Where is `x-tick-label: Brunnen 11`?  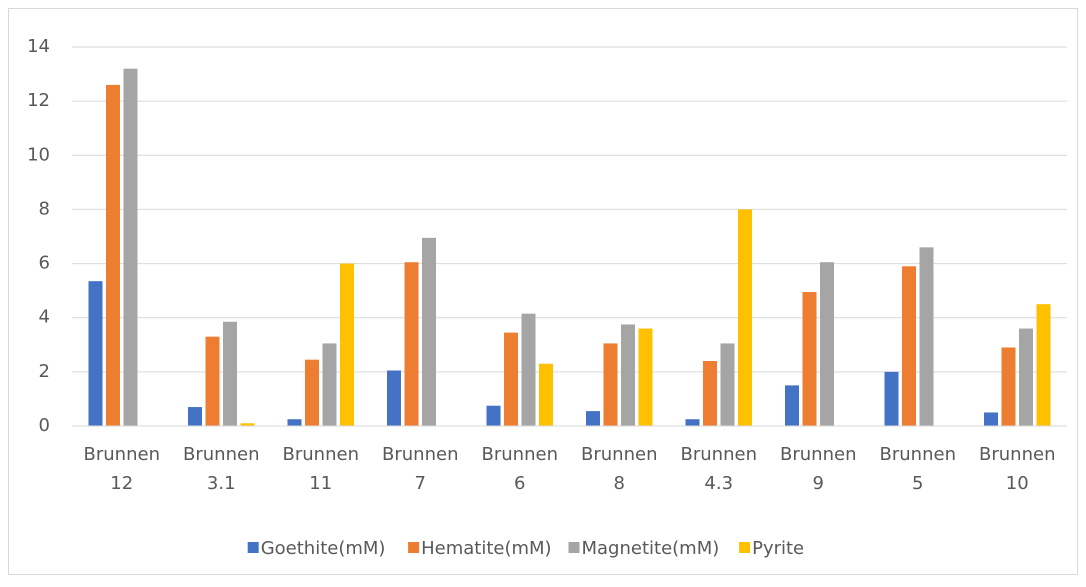
x-tick-label: Brunnen 11 is located at coordinates (321, 469).